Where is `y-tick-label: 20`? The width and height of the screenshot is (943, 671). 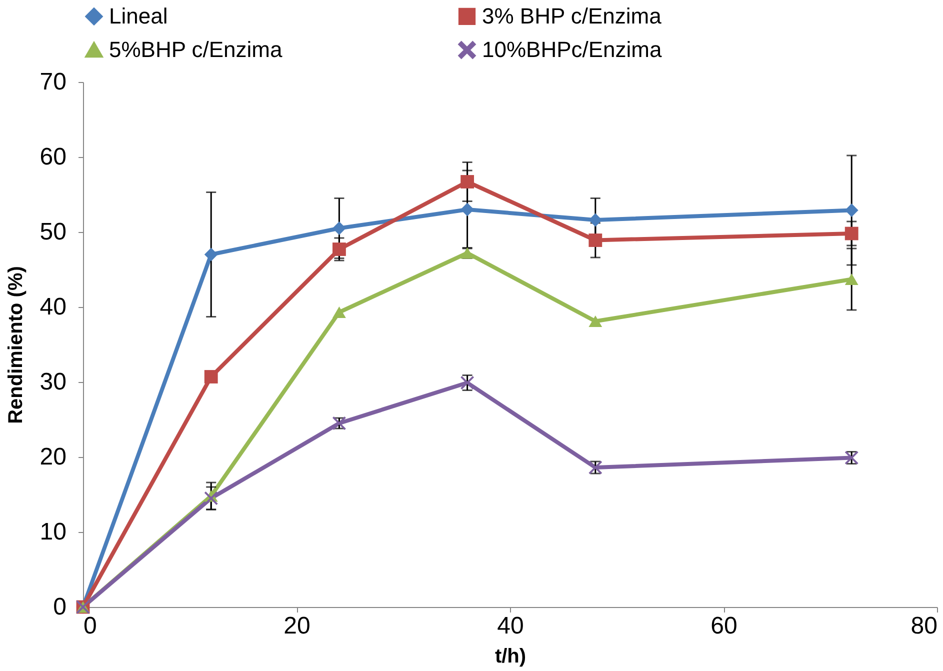 y-tick-label: 20 is located at coordinates (53, 457).